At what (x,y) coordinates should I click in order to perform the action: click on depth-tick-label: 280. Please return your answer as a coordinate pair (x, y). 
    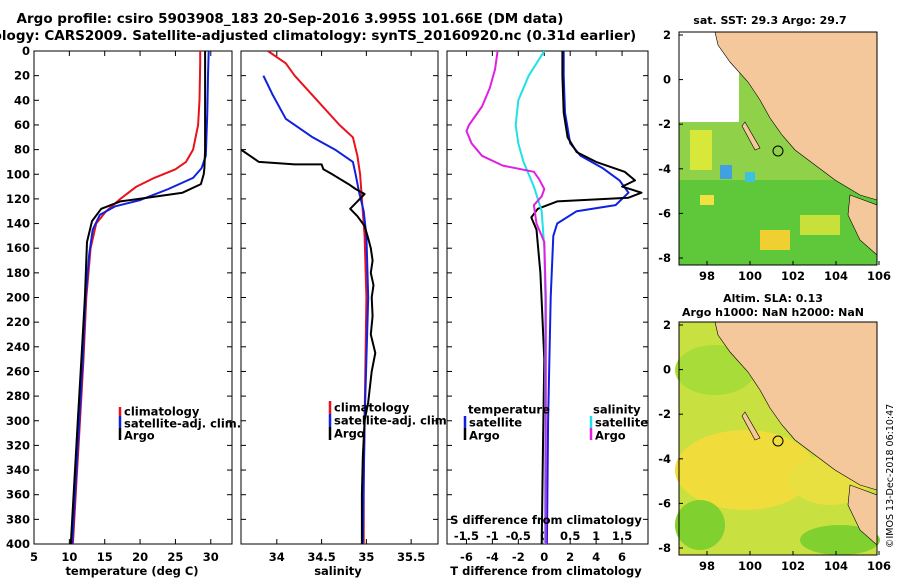
    Looking at the image, I should click on (18, 396).